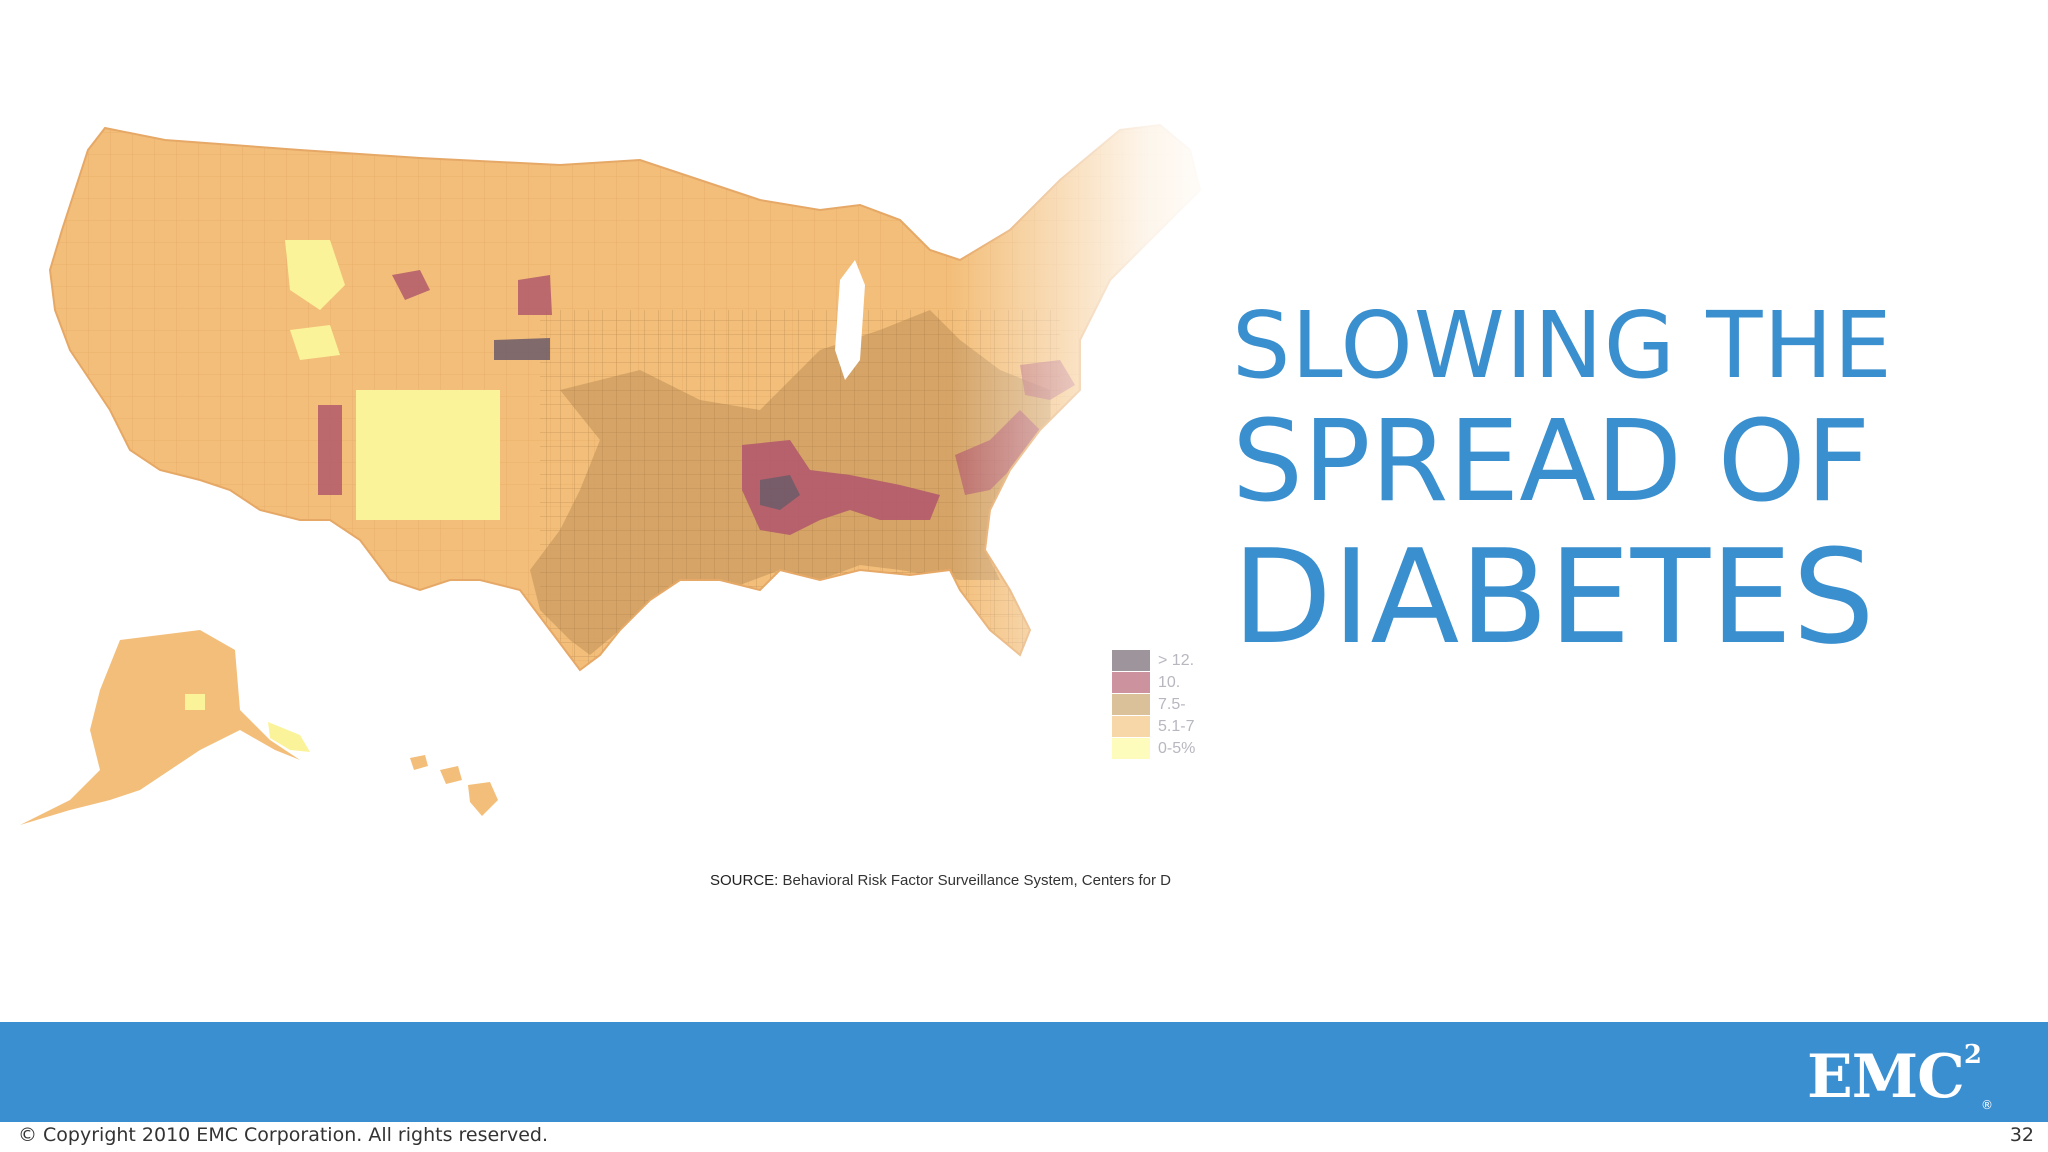 The width and height of the screenshot is (2048, 1152). What do you see at coordinates (535, 295) in the screenshot?
I see `high-rate-region-dakotas` at bounding box center [535, 295].